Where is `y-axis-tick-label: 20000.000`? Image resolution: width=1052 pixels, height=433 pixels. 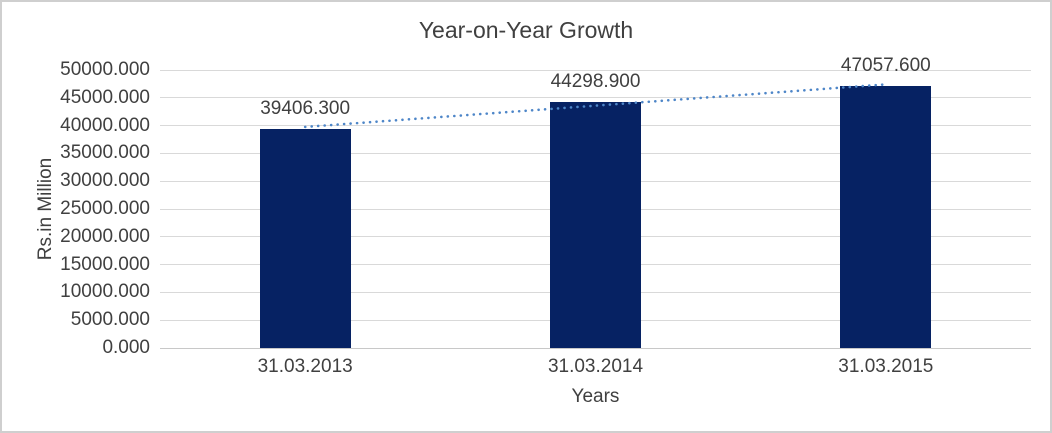 y-axis-tick-label: 20000.000 is located at coordinates (105, 236).